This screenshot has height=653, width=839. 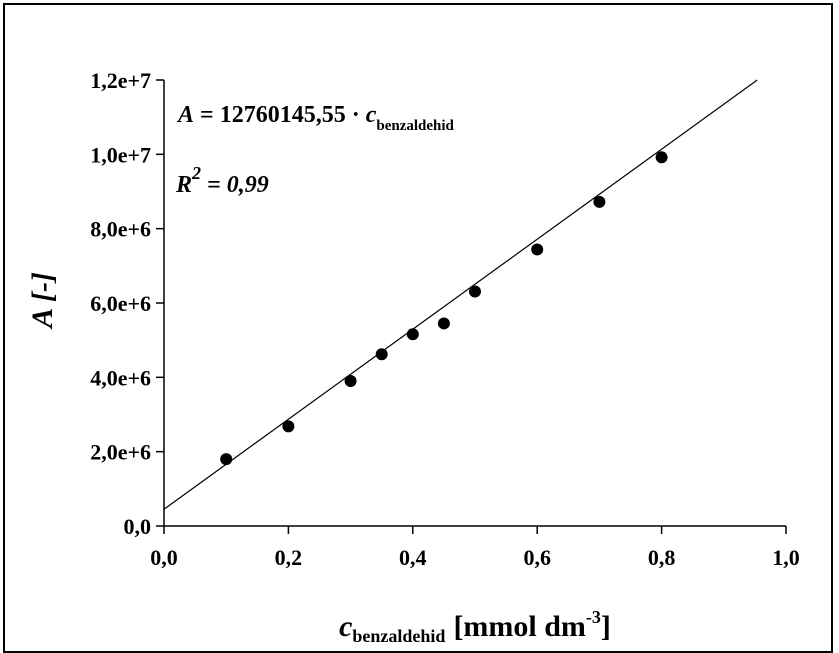 What do you see at coordinates (593, 617) in the screenshot?
I see `x-axis-title-exp: -3` at bounding box center [593, 617].